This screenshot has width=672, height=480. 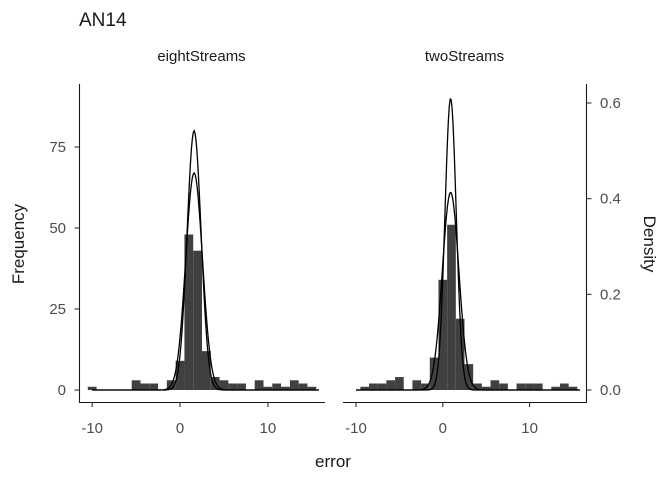 I want to click on y-tick-label-right: 0.4, so click(x=610, y=199).